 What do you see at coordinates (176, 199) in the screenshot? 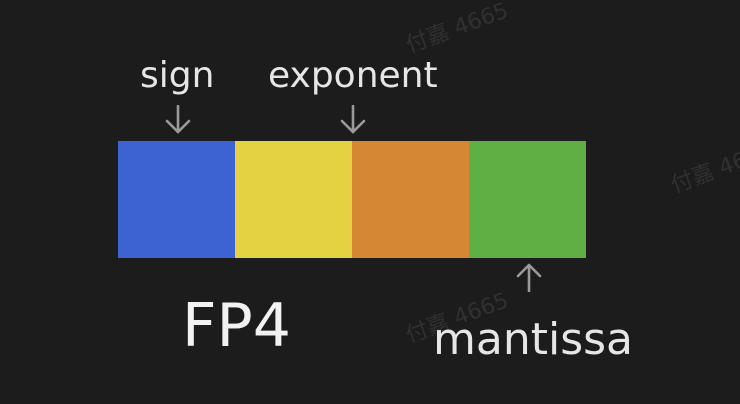
I see `sign-bit` at bounding box center [176, 199].